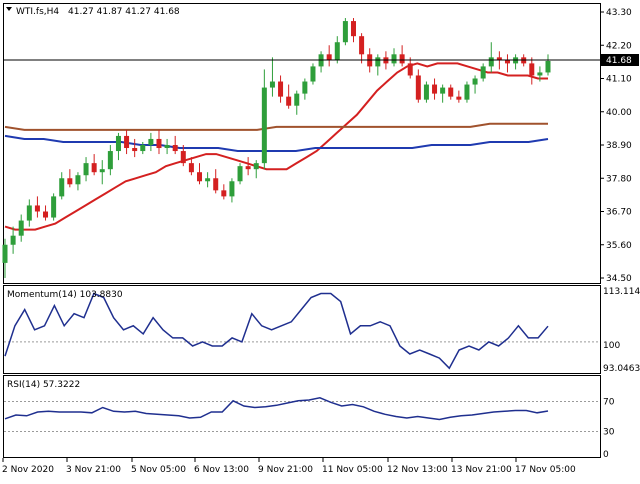 Image resolution: width=640 pixels, height=484 pixels. Describe the element at coordinates (619, 146) in the screenshot. I see `price-tick-label: 38.90` at that location.